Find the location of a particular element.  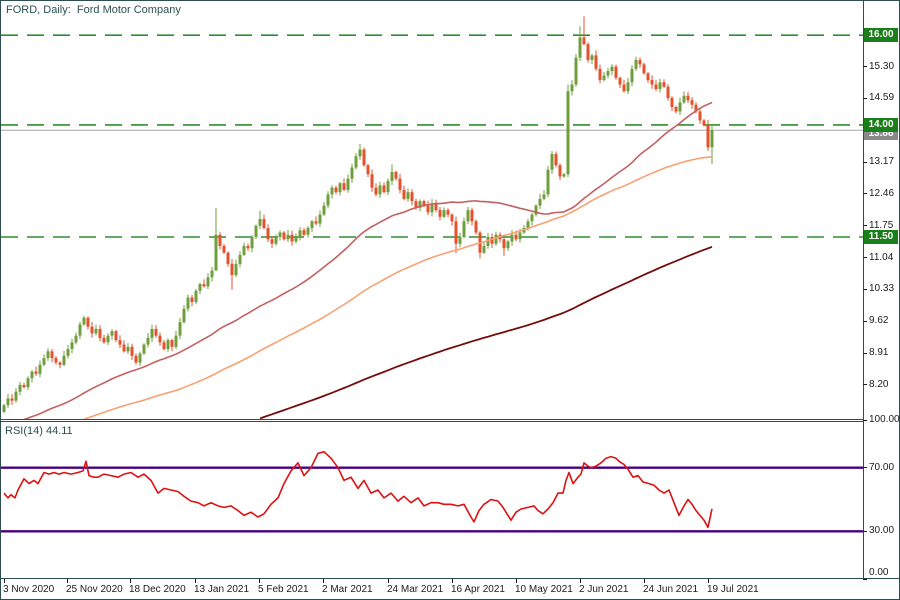

date-axis-label: 16 Apr 2021 is located at coordinates (478, 589).